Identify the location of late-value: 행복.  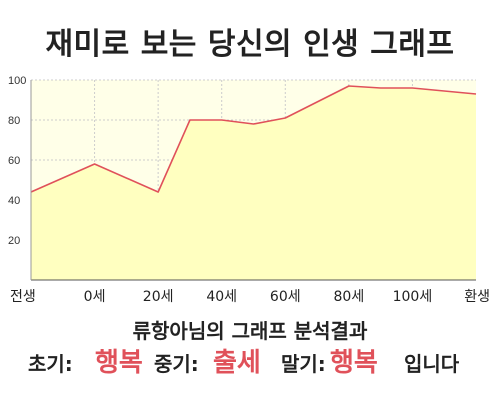
(354, 363).